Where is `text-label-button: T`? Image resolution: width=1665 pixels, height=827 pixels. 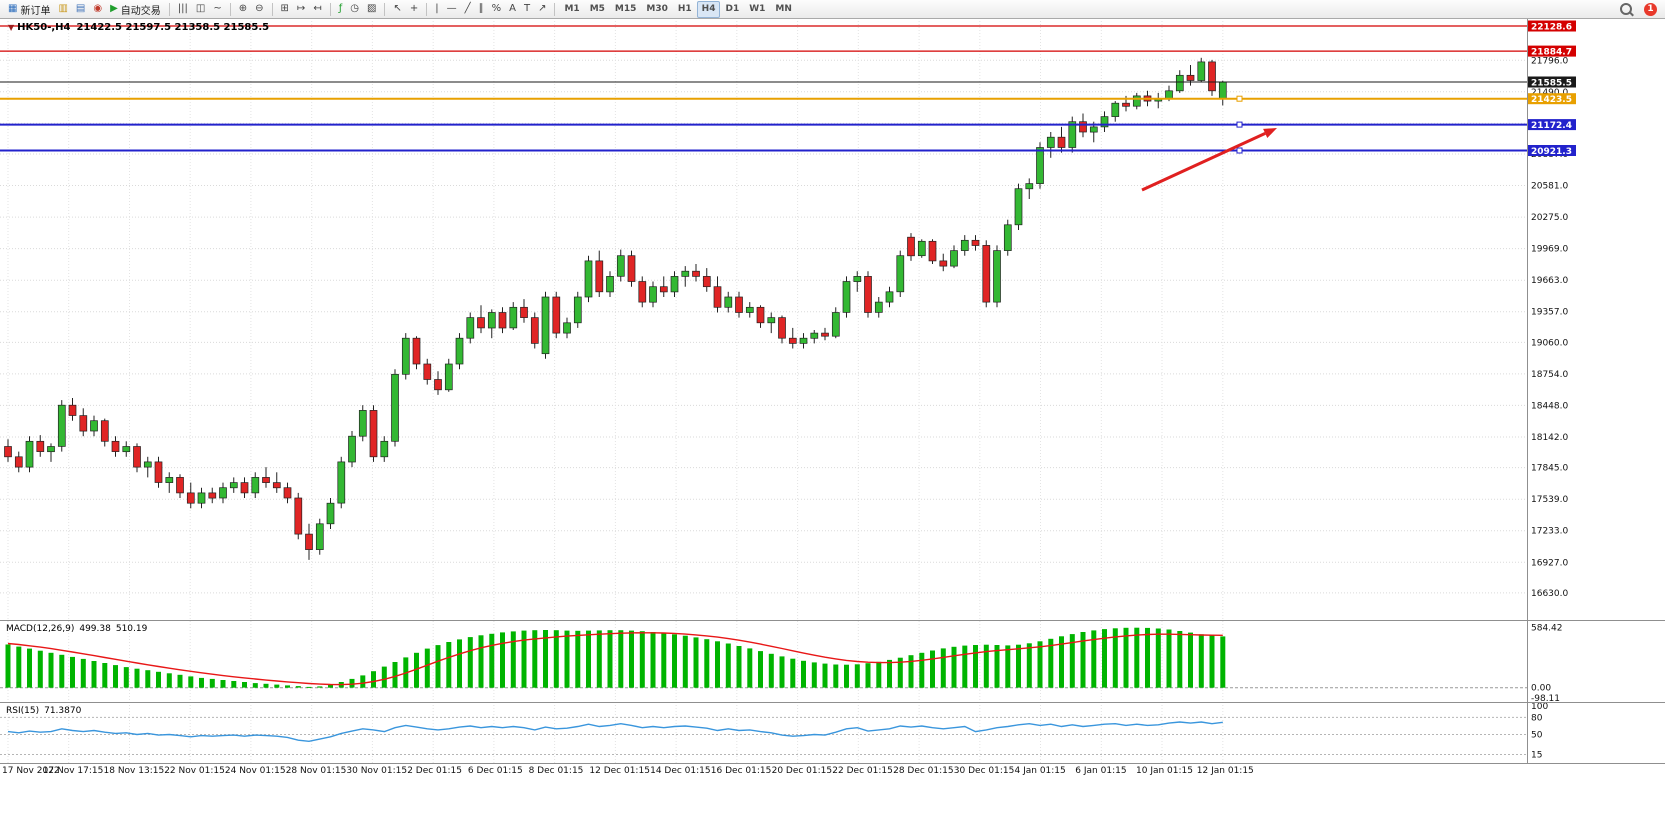 text-label-button: T is located at coordinates (527, 9).